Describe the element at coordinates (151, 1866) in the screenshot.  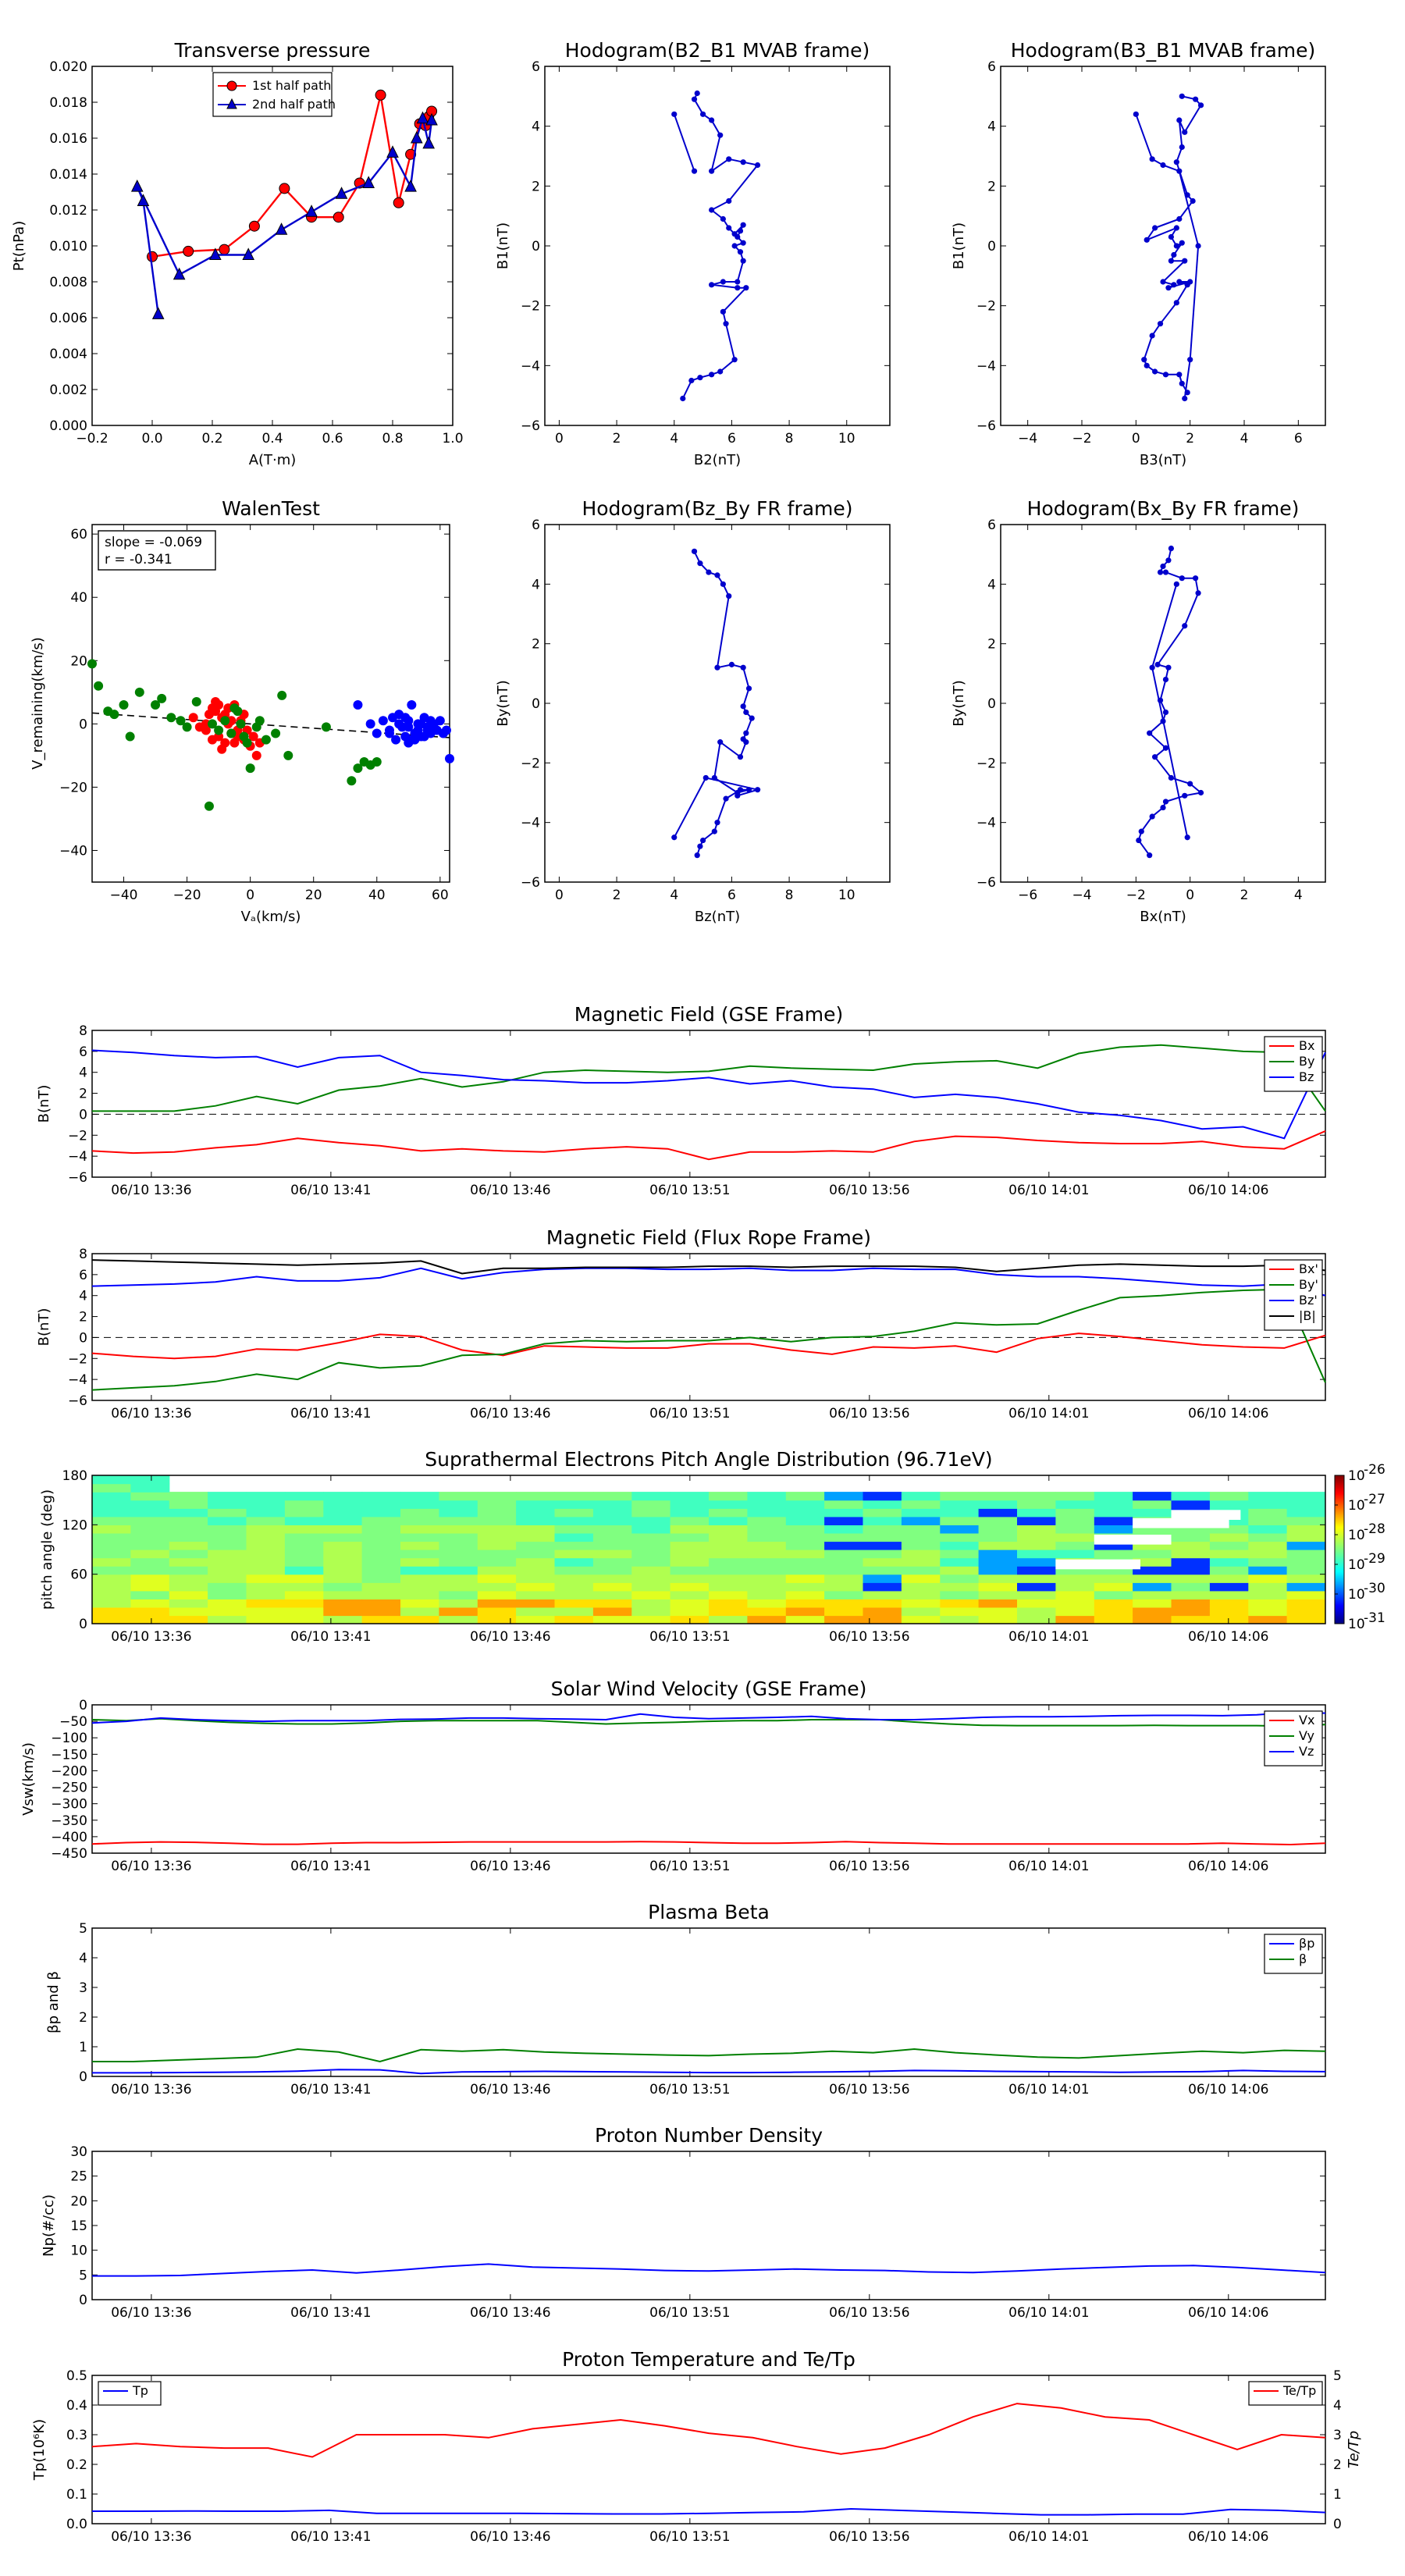
I see `x-tick-label: 06/10 13:36` at that location.